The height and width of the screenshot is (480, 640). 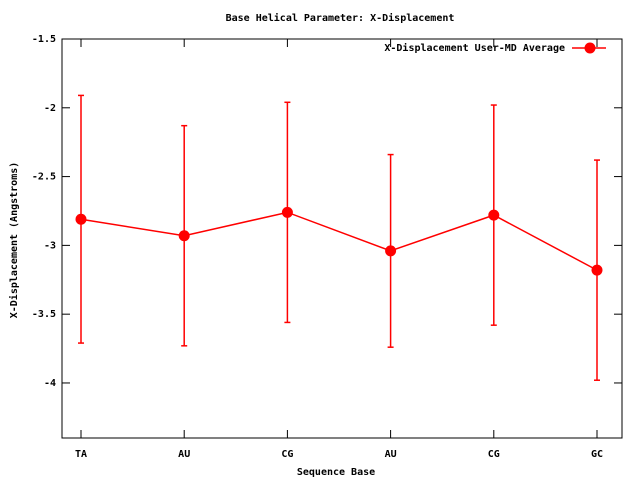 I want to click on legend-label: X-Displacement User-MD Average, so click(x=474, y=48).